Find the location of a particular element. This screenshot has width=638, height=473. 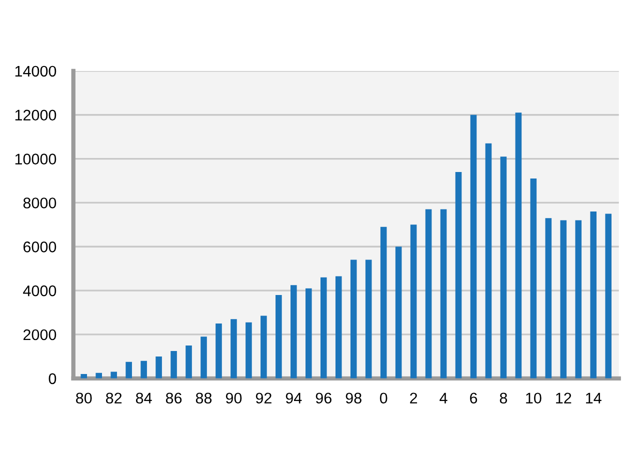

y-tick-label: 2000 is located at coordinates (39, 334).